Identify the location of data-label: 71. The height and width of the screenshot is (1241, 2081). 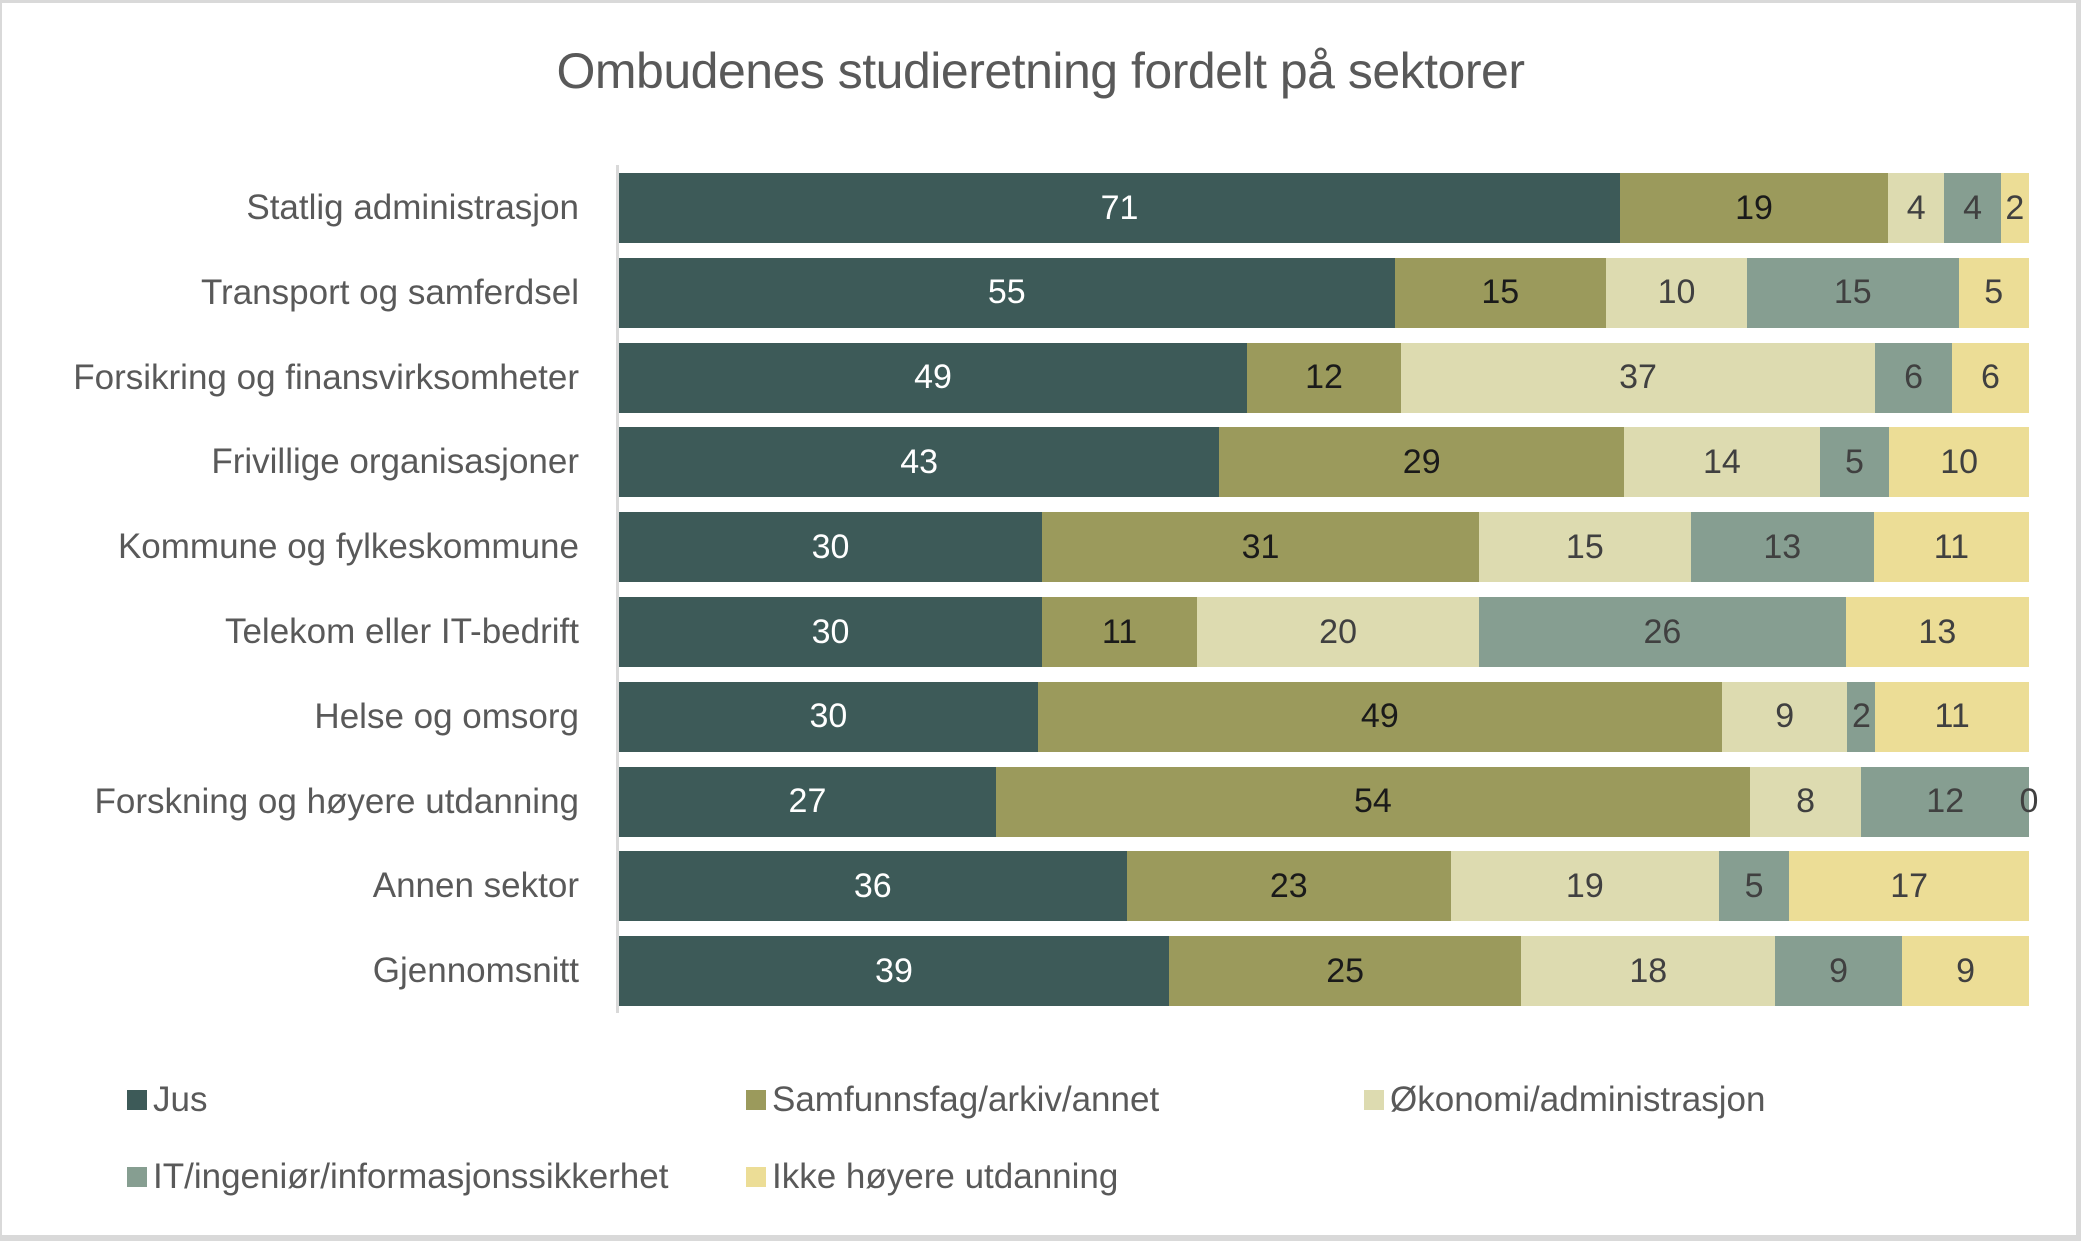
(1119, 207).